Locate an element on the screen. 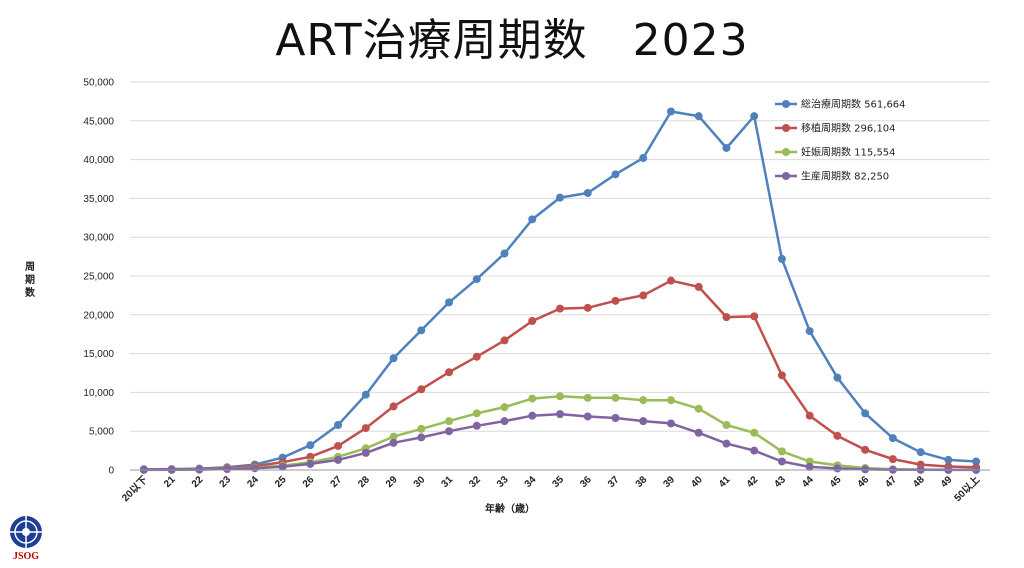 Image resolution: width=1024 pixels, height=568 pixels. series-line is located at coordinates (560, 433).